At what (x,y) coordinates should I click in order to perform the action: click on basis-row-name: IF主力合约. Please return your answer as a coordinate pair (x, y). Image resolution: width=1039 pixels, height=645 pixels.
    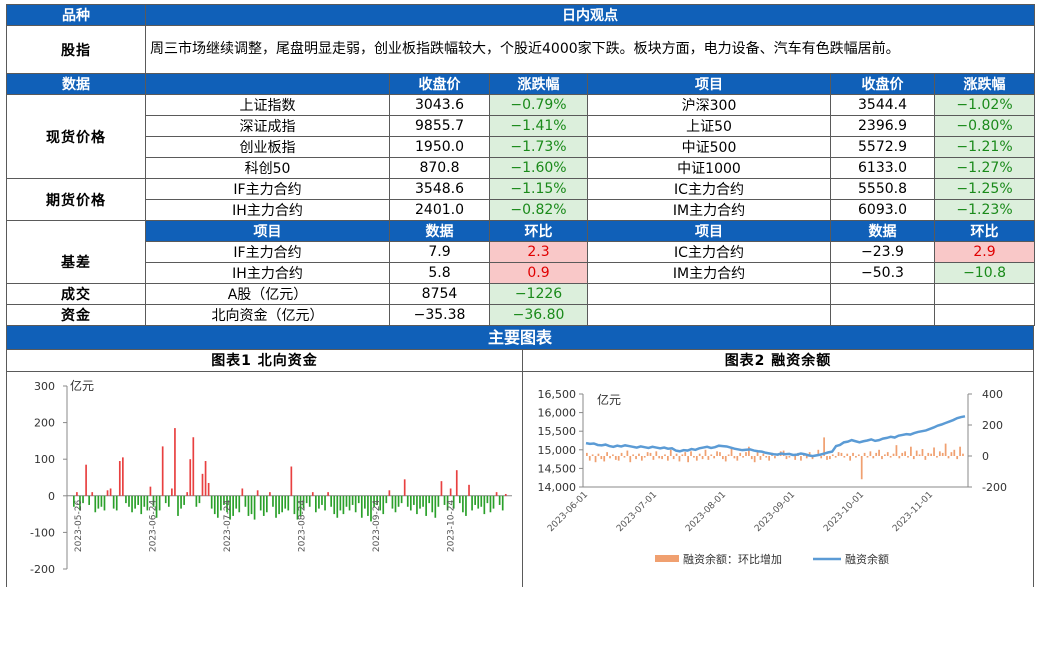
    Looking at the image, I should click on (267, 252).